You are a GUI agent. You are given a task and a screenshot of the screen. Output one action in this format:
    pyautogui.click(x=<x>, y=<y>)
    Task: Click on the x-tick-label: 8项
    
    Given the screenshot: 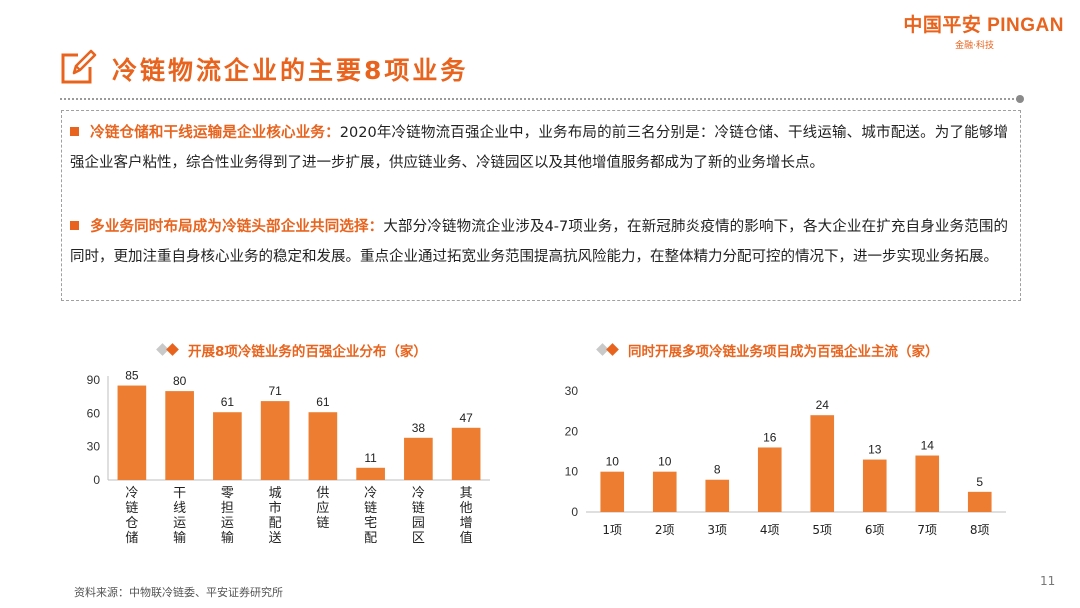 What is the action you would take?
    pyautogui.click(x=980, y=530)
    